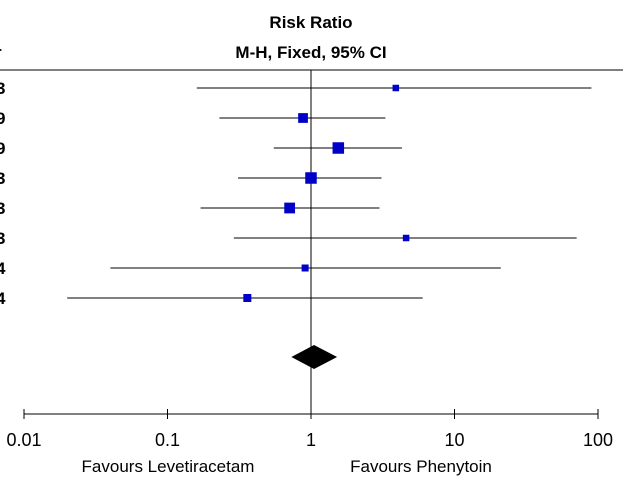  I want to click on cut-column-header: r, so click(1, 52).